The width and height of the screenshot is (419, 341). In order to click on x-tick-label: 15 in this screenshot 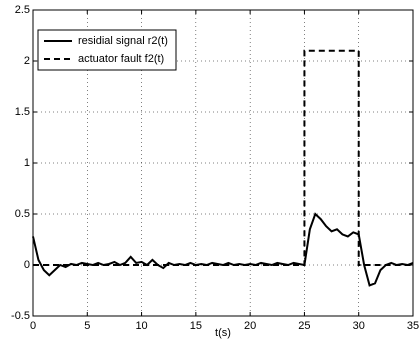, I will do `click(196, 326)`.